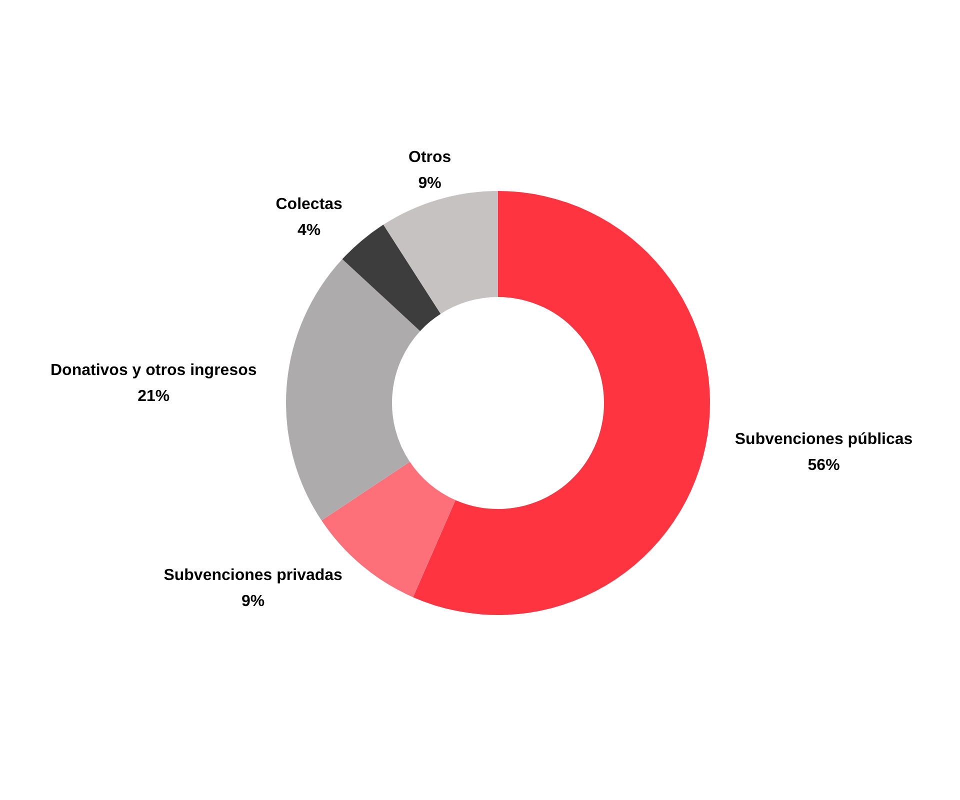 The image size is (960, 800). What do you see at coordinates (309, 205) in the screenshot?
I see `slice-label: Colectas` at bounding box center [309, 205].